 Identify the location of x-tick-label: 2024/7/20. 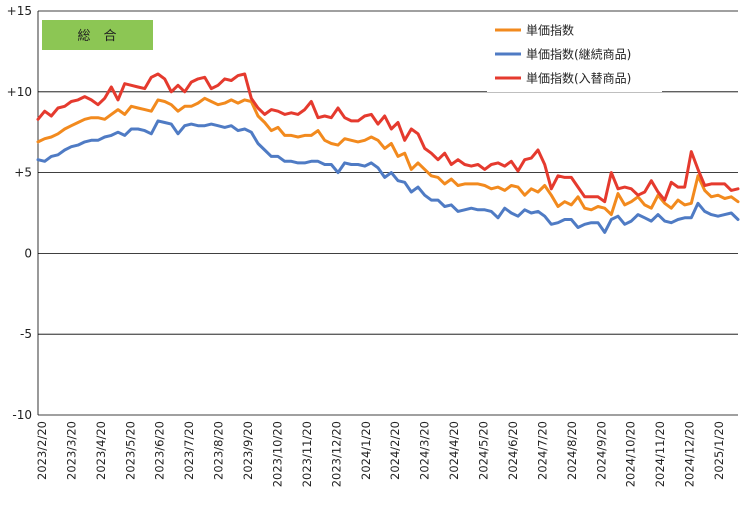
(542, 450).